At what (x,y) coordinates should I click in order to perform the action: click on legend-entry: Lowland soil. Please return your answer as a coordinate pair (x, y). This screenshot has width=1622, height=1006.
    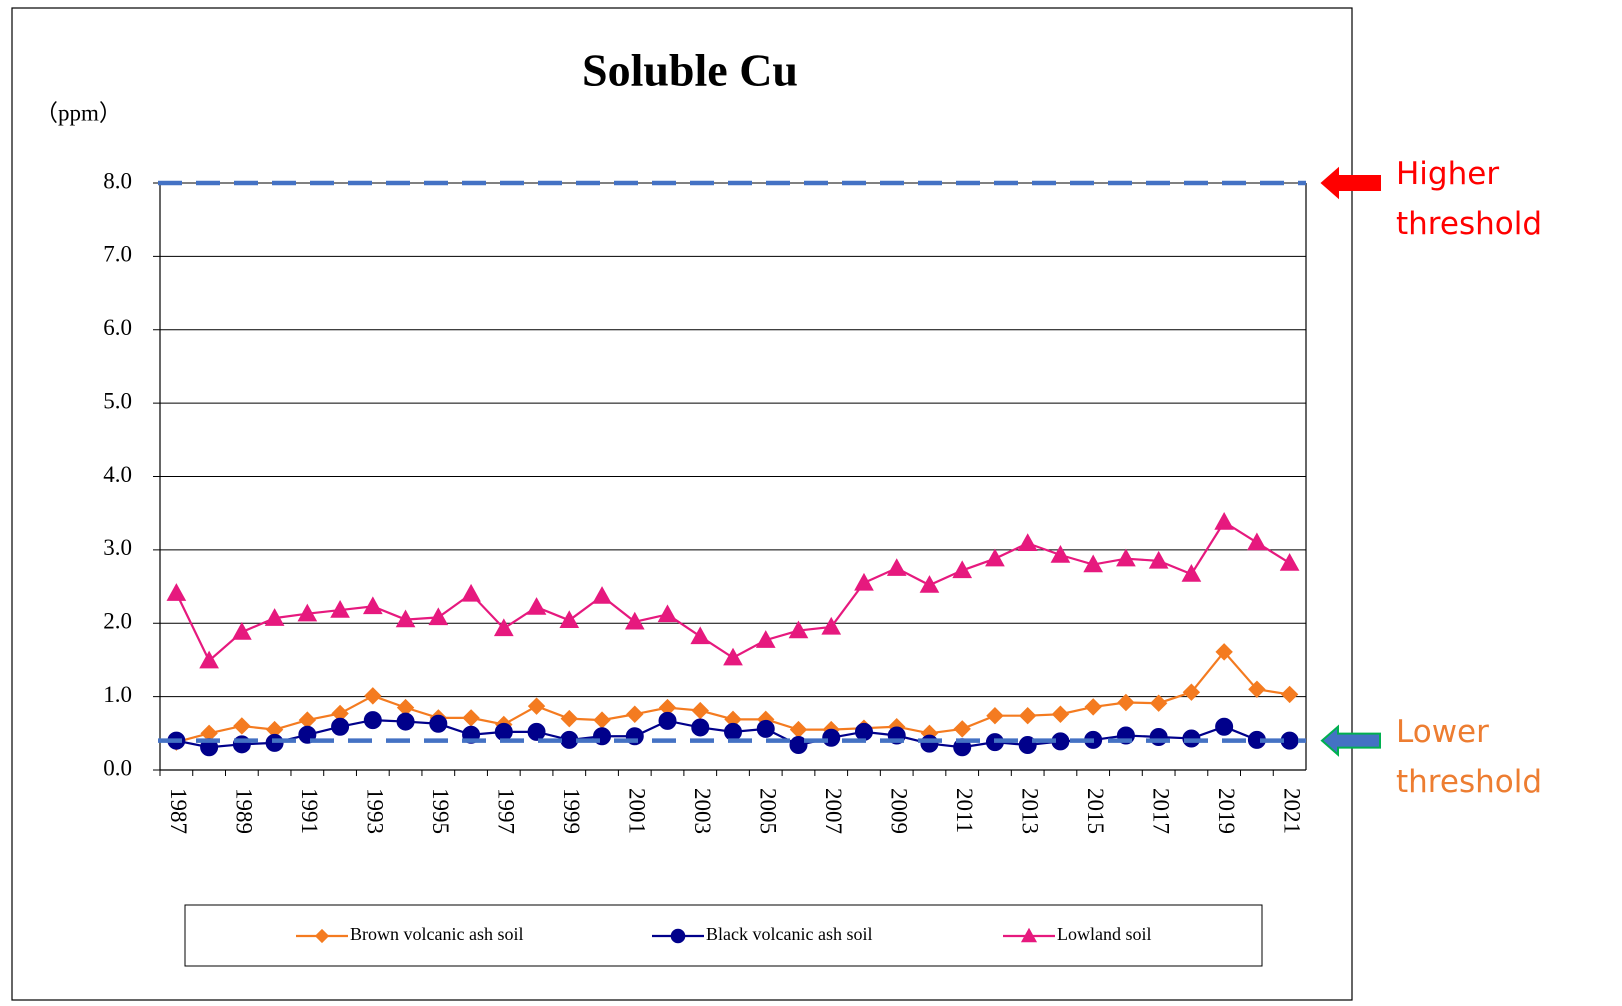
    Looking at the image, I should click on (1077, 934).